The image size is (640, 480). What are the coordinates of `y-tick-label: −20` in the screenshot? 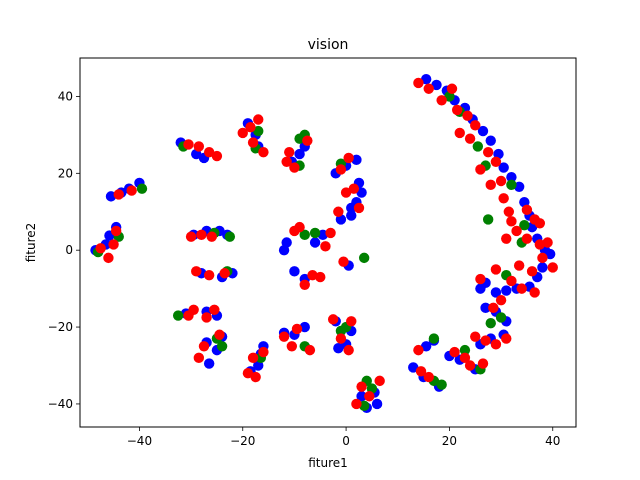 It's located at (60, 327).